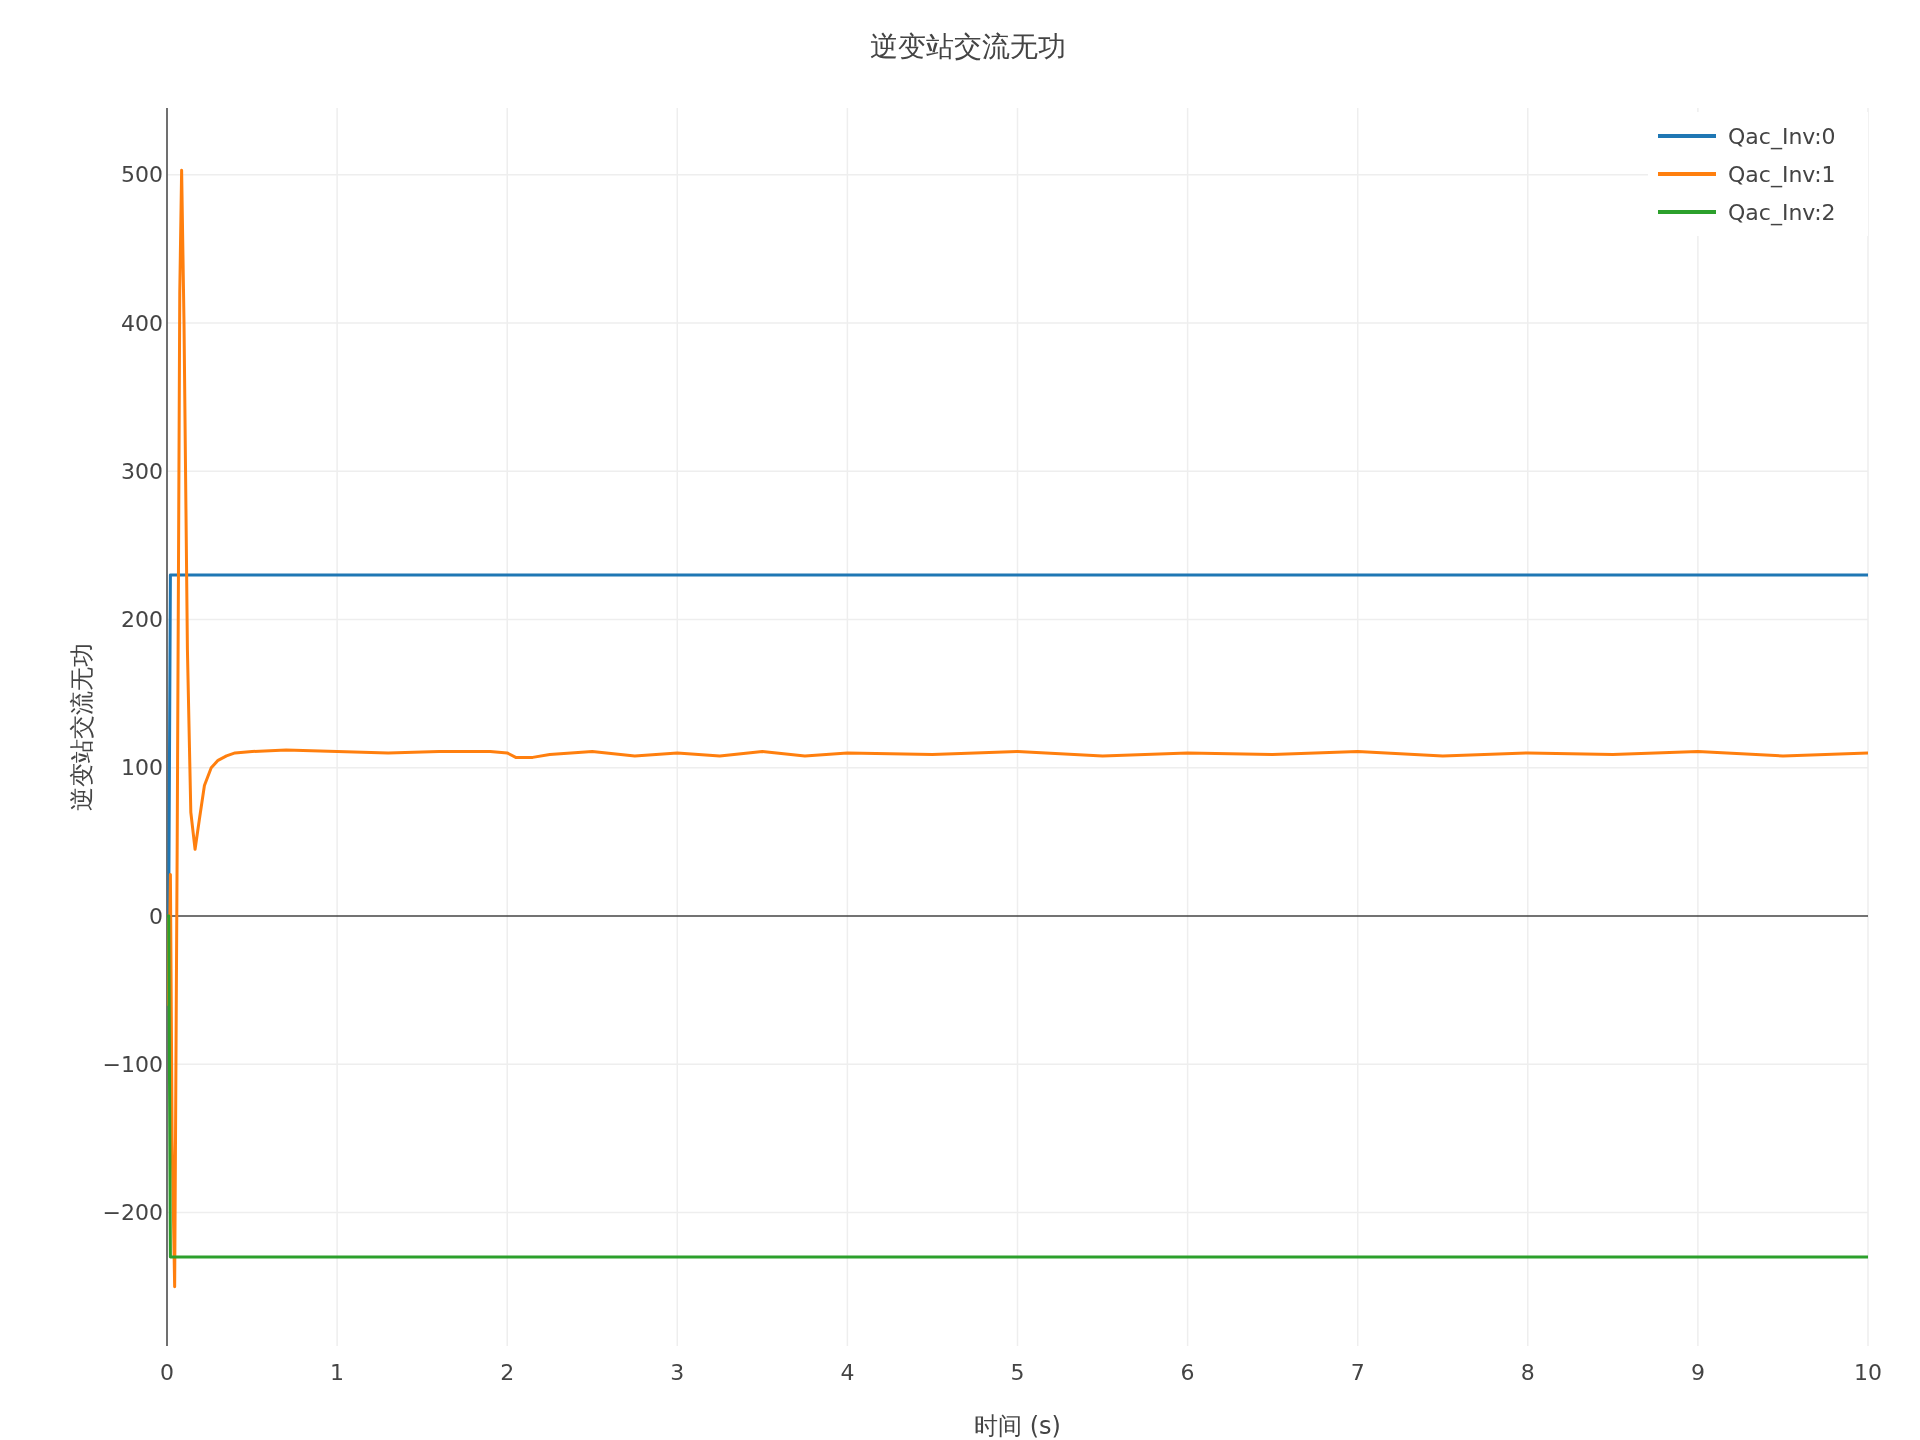  Describe the element at coordinates (82, 727) in the screenshot. I see `y-axis-title: 逆变站交流无功` at that location.